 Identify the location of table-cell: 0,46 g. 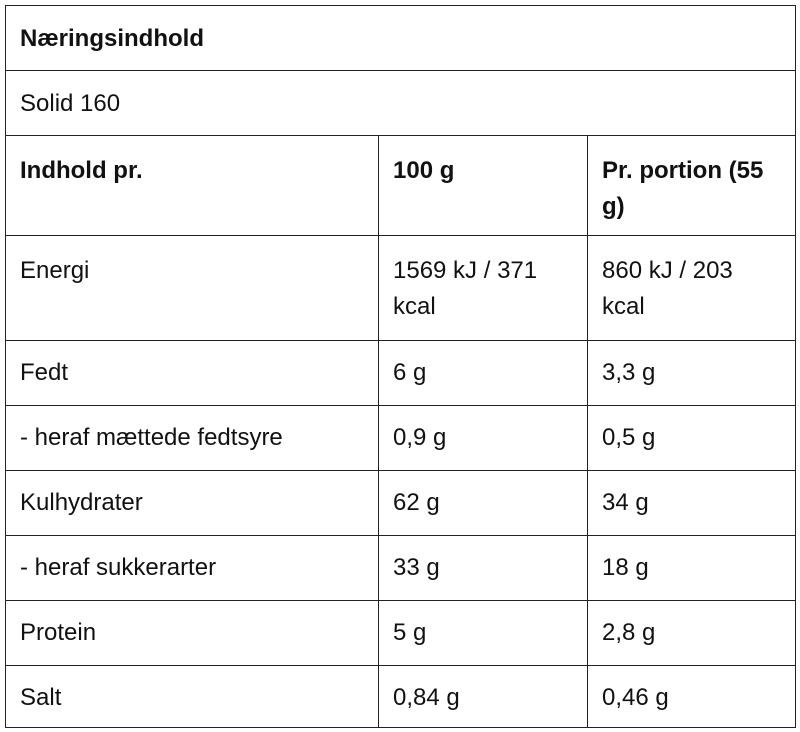
(691, 696).